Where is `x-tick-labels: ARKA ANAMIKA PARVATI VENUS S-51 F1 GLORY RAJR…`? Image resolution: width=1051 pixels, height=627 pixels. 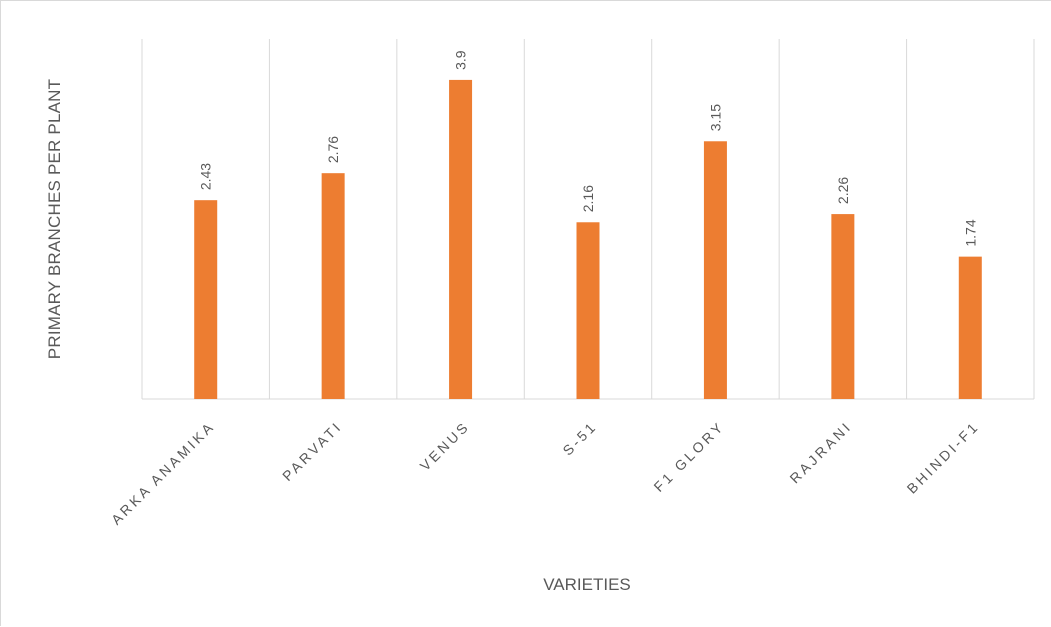
x-tick-labels: ARKA ANAMIKA PARVATI VENUS S-51 F1 GLORY RAJR… is located at coordinates (545, 473).